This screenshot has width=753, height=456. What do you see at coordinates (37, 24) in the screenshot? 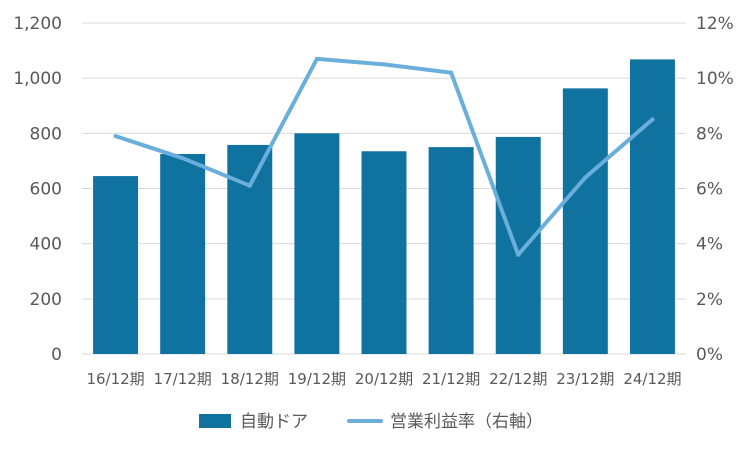
I see `y-left-tick-label: 1,200` at bounding box center [37, 24].